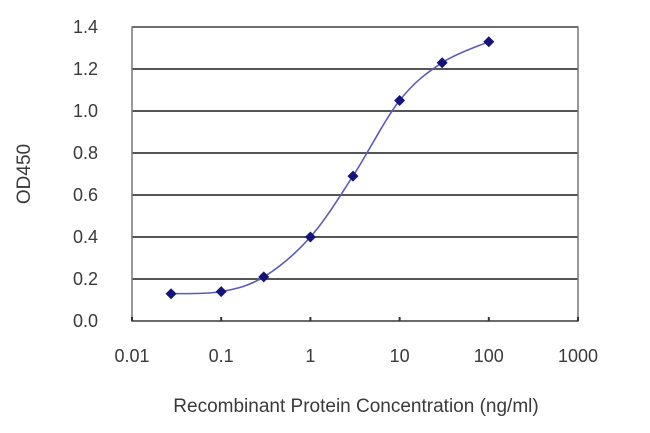 This screenshot has height=433, width=650. I want to click on y-tick-label: 1.2, so click(85, 69).